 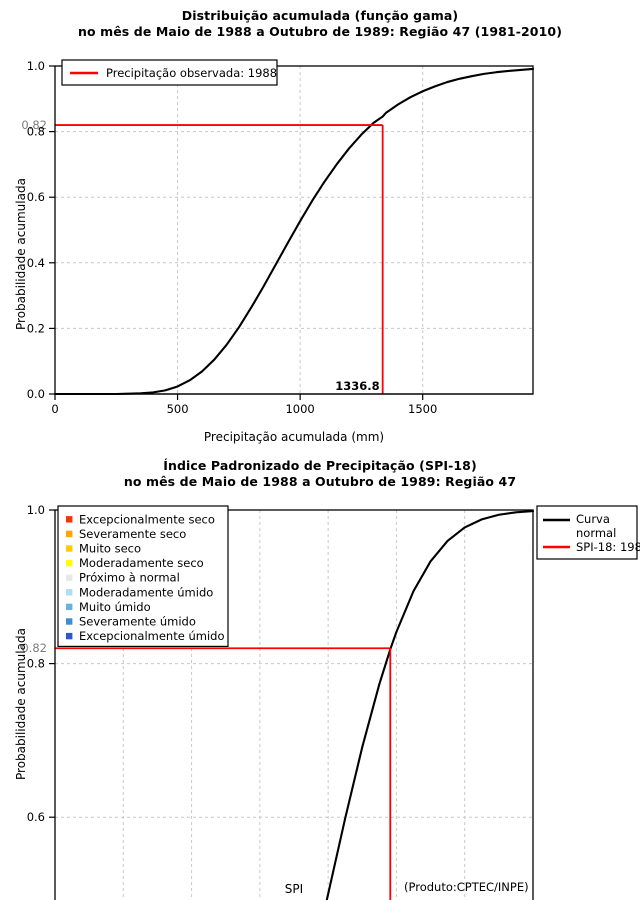 What do you see at coordinates (36, 263) in the screenshot?
I see `y-tick-label: 0.4` at bounding box center [36, 263].